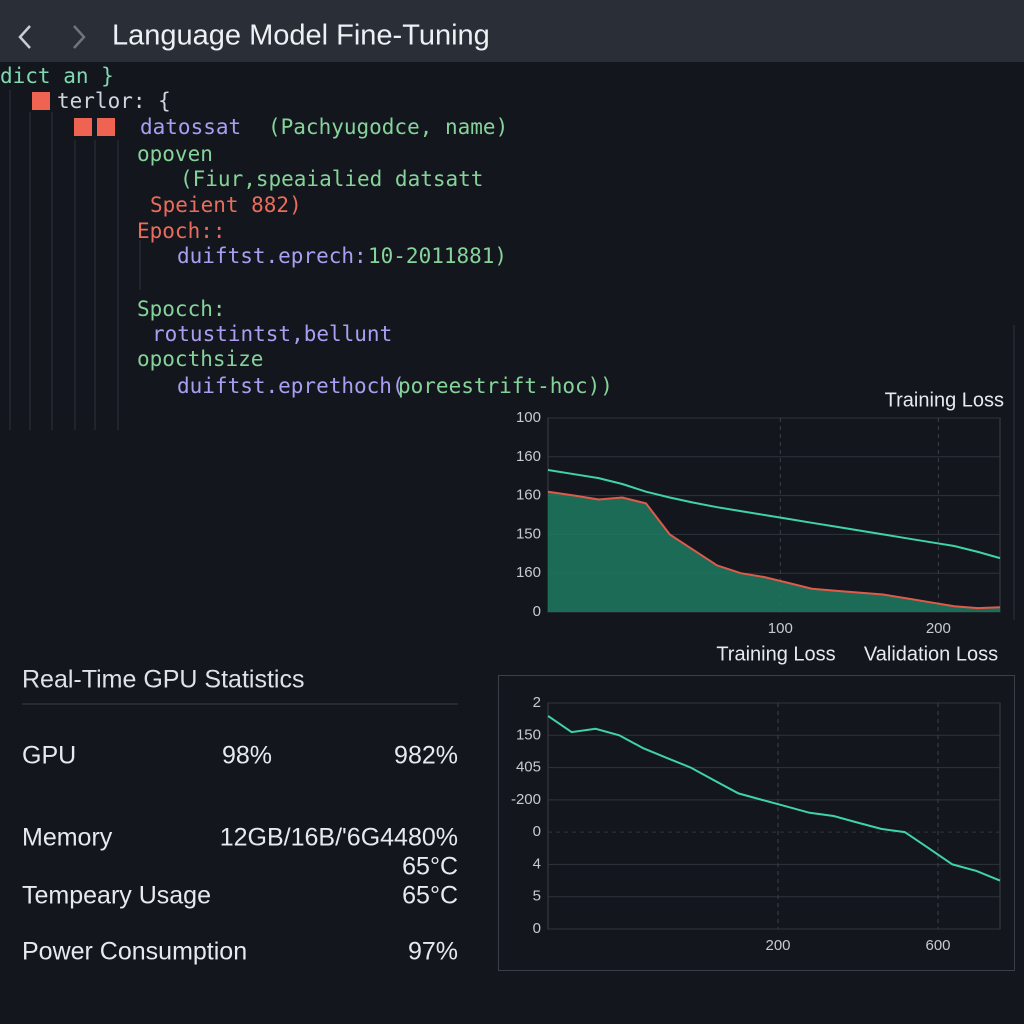 This screenshot has height=1024, width=1024. What do you see at coordinates (272, 256) in the screenshot?
I see `code-text: duiftst.eprech:` at bounding box center [272, 256].